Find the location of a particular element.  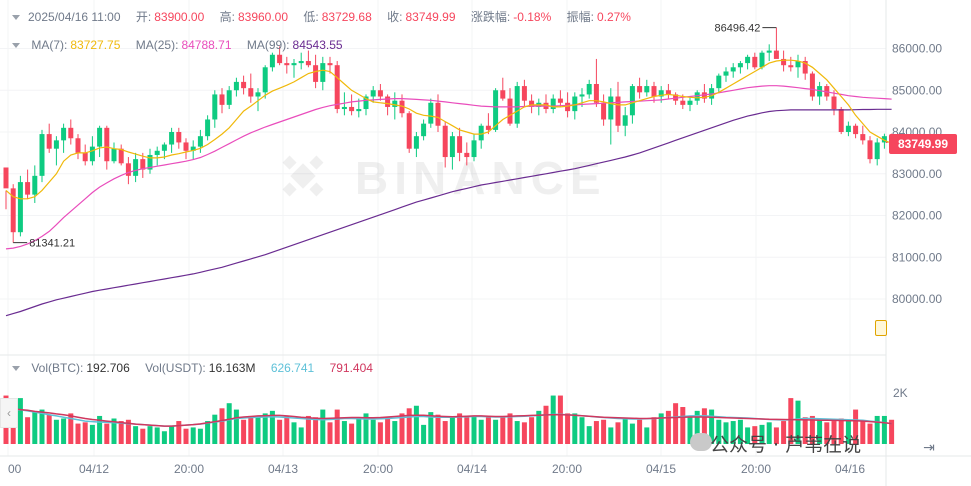

low-marker-label: 81341.21 is located at coordinates (52, 244).